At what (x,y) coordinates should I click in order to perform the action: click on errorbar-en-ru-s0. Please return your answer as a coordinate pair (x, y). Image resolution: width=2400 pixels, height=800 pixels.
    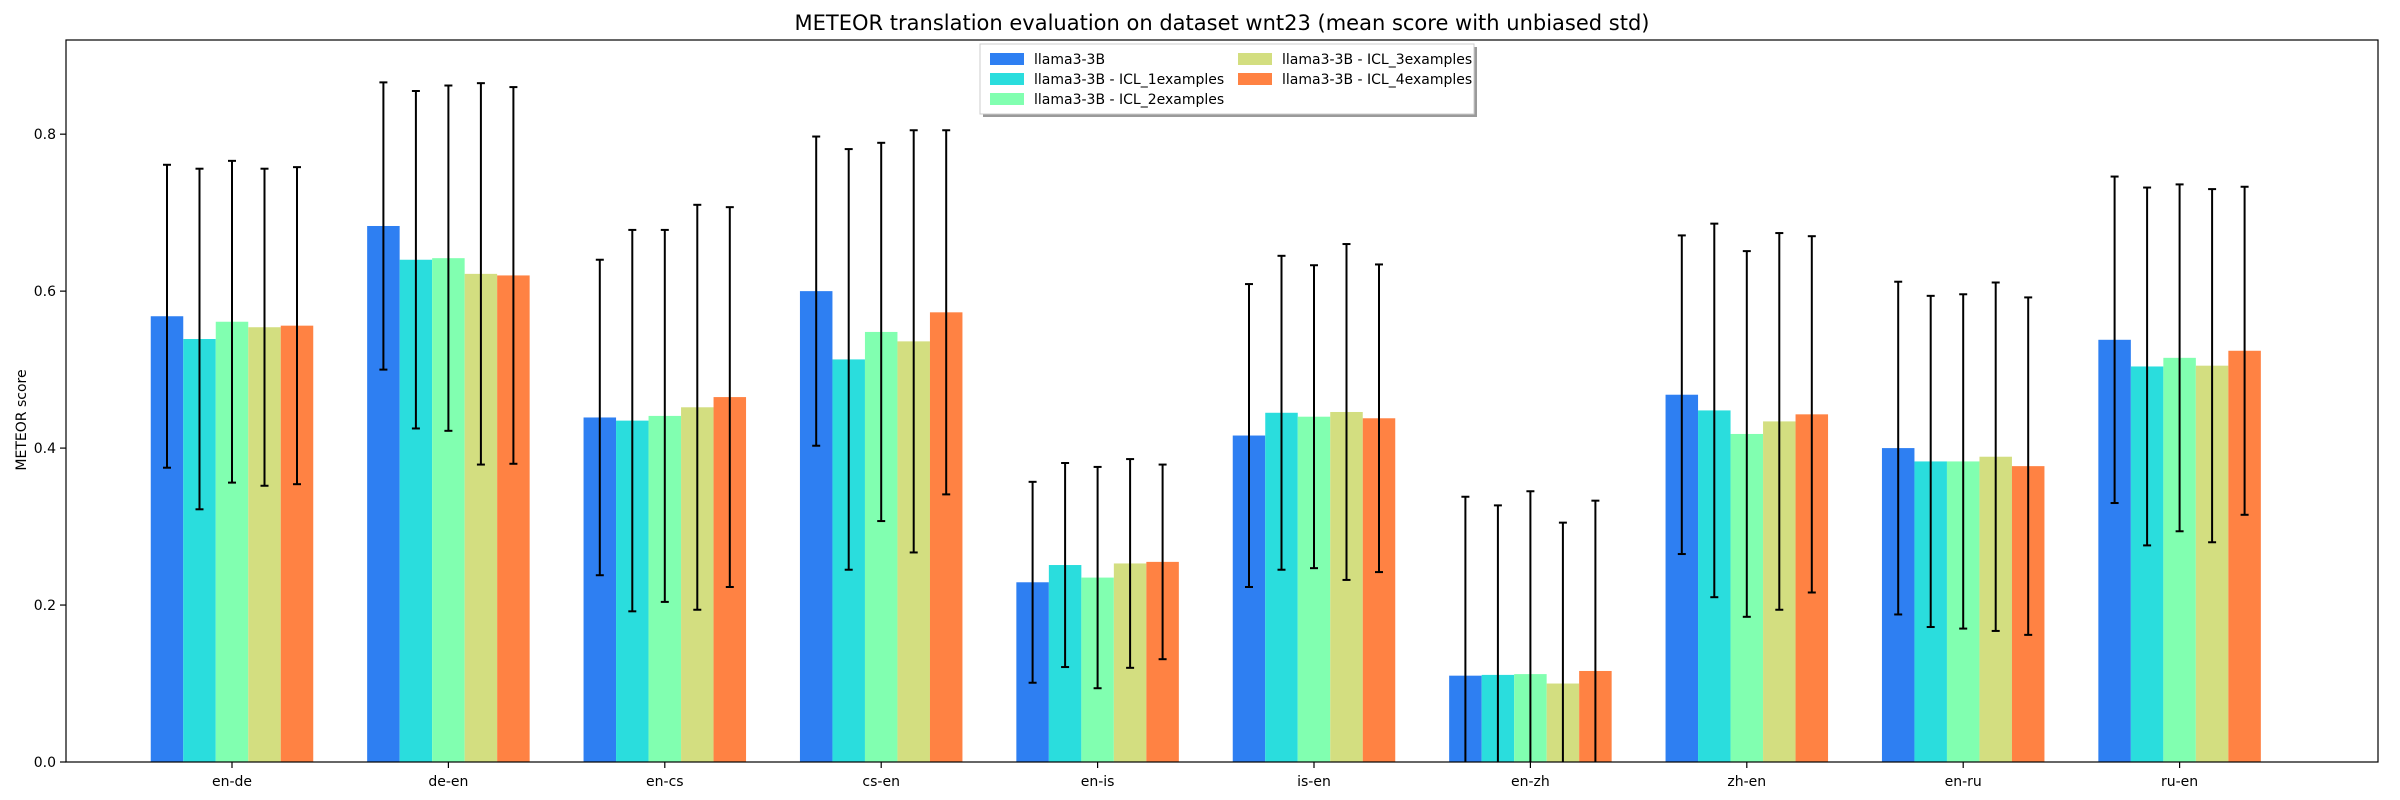
    Looking at the image, I should click on (1898, 448).